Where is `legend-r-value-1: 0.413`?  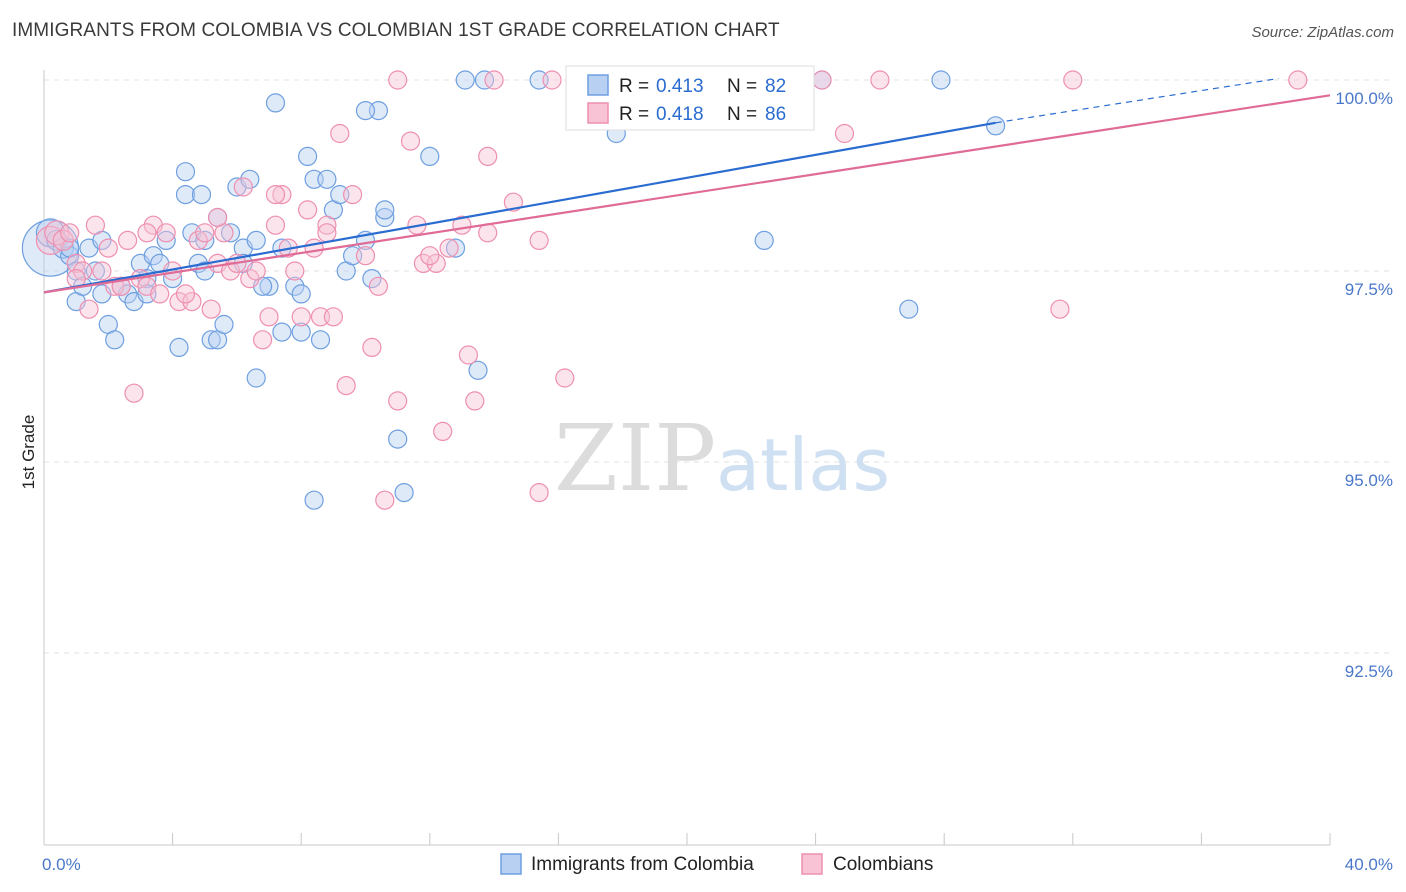
legend-r-value-1: 0.413 is located at coordinates (680, 86).